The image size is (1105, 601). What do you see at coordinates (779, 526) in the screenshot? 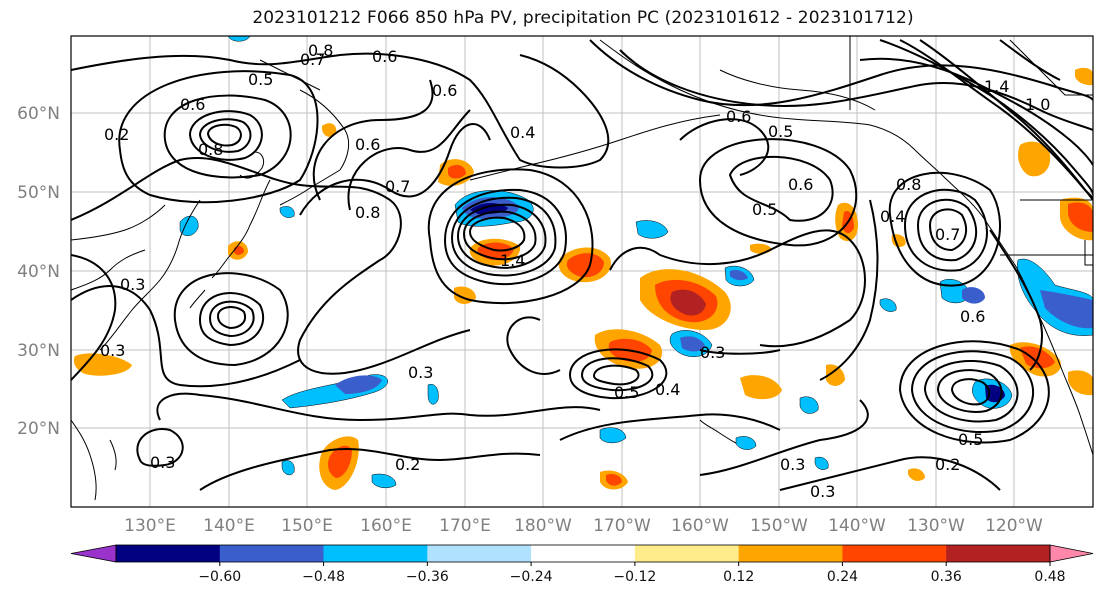
I see `lon-label: 150°W` at bounding box center [779, 526].